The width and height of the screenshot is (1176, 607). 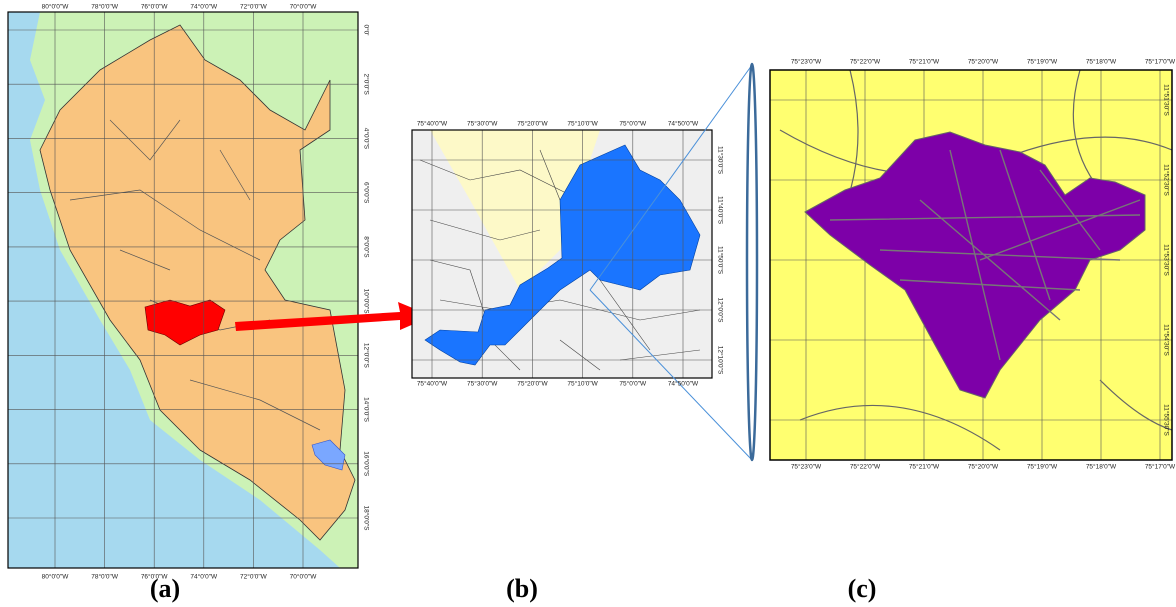 I want to click on bottom-tick-label: 75°10'0"W, so click(x=582, y=384).